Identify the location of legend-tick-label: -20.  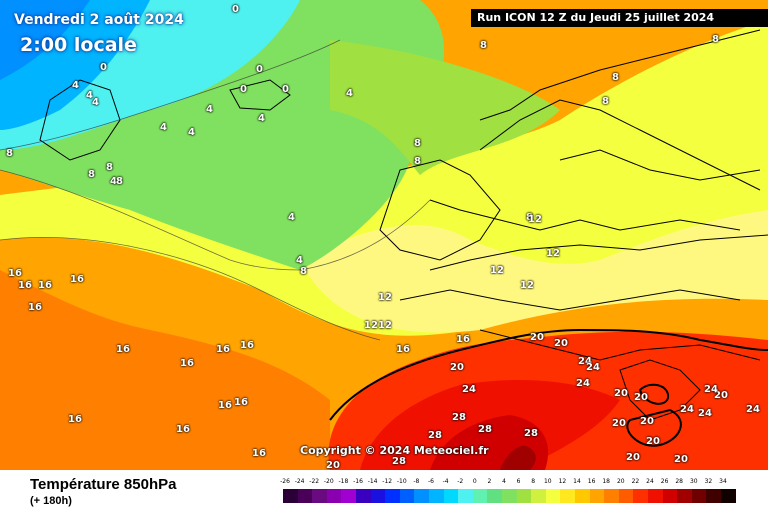
(328, 481).